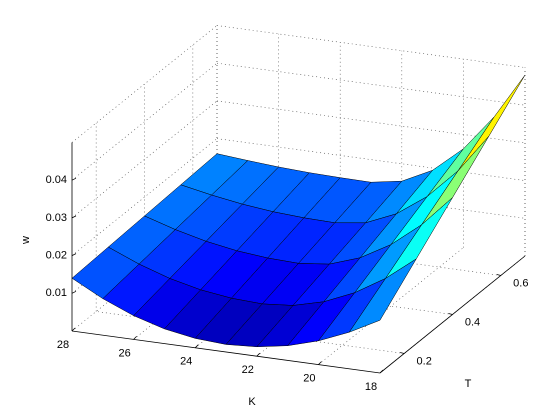  I want to click on x-tick-label: 28, so click(63, 345).